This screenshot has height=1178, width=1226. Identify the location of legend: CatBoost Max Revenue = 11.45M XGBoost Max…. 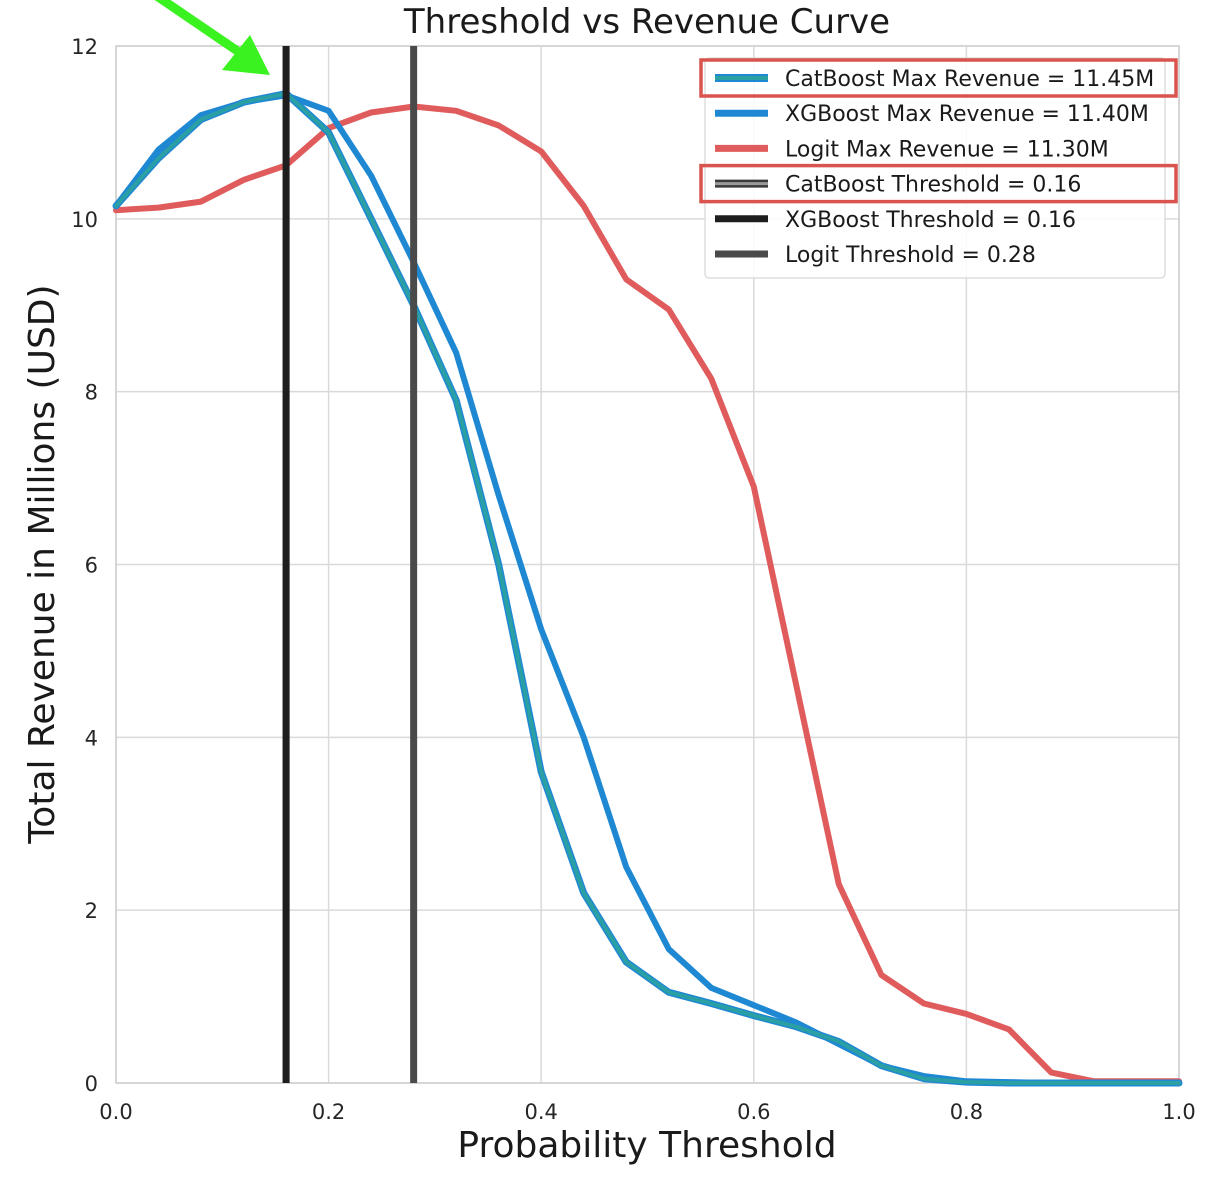
(938, 168).